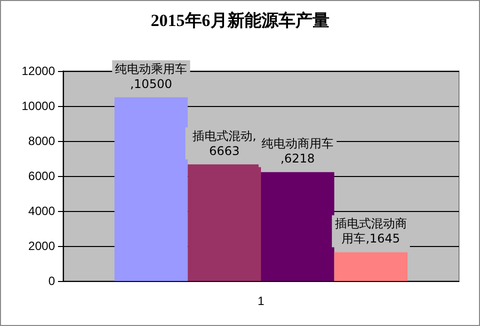 The image size is (480, 326). Describe the element at coordinates (39, 71) in the screenshot. I see `y-tick-label: 12000` at that location.